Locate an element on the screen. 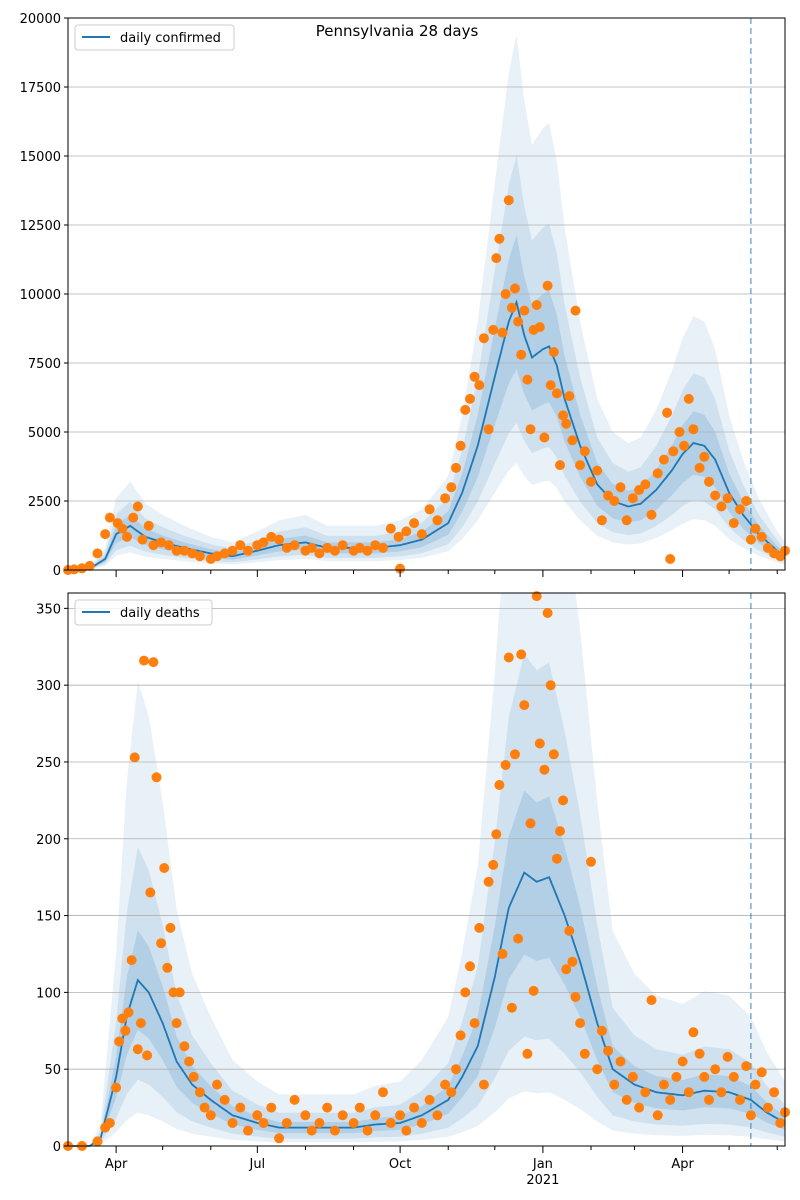 The width and height of the screenshot is (800, 1200). confirmed-y-ticks: 0 2500 5000 7500 10000 12500 15000 17500 20000 is located at coordinates (44, 295).